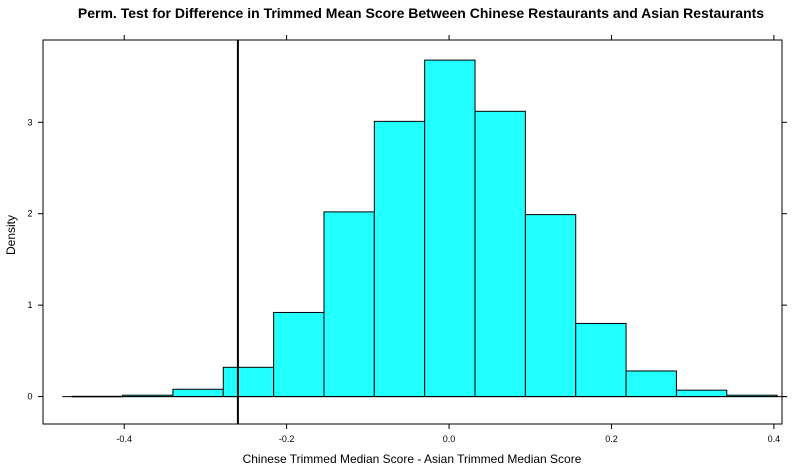 The height and width of the screenshot is (475, 811). Describe the element at coordinates (287, 439) in the screenshot. I see `x-tick-label: -0.2` at that location.